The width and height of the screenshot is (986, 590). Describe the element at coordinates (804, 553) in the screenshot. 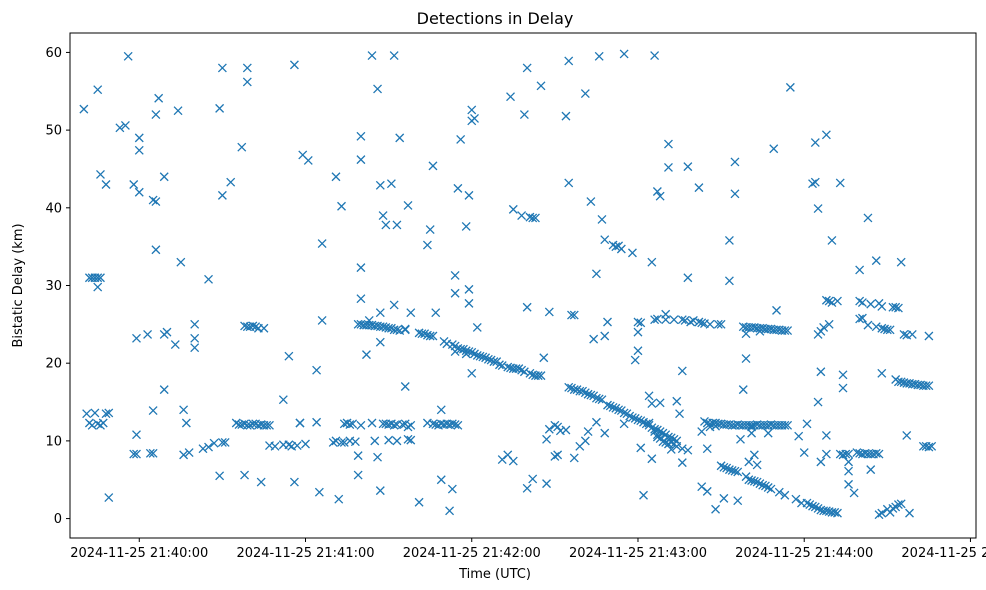

I see `x-tick-label: 2024-11-25 21:44:00` at that location.